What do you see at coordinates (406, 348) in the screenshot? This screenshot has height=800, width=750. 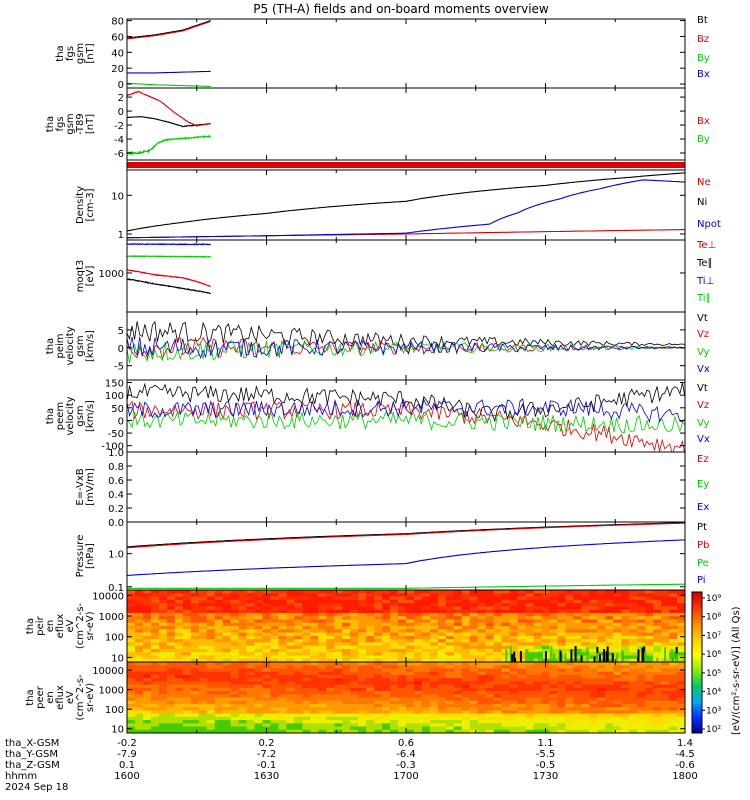 I see `series-Vz` at bounding box center [406, 348].